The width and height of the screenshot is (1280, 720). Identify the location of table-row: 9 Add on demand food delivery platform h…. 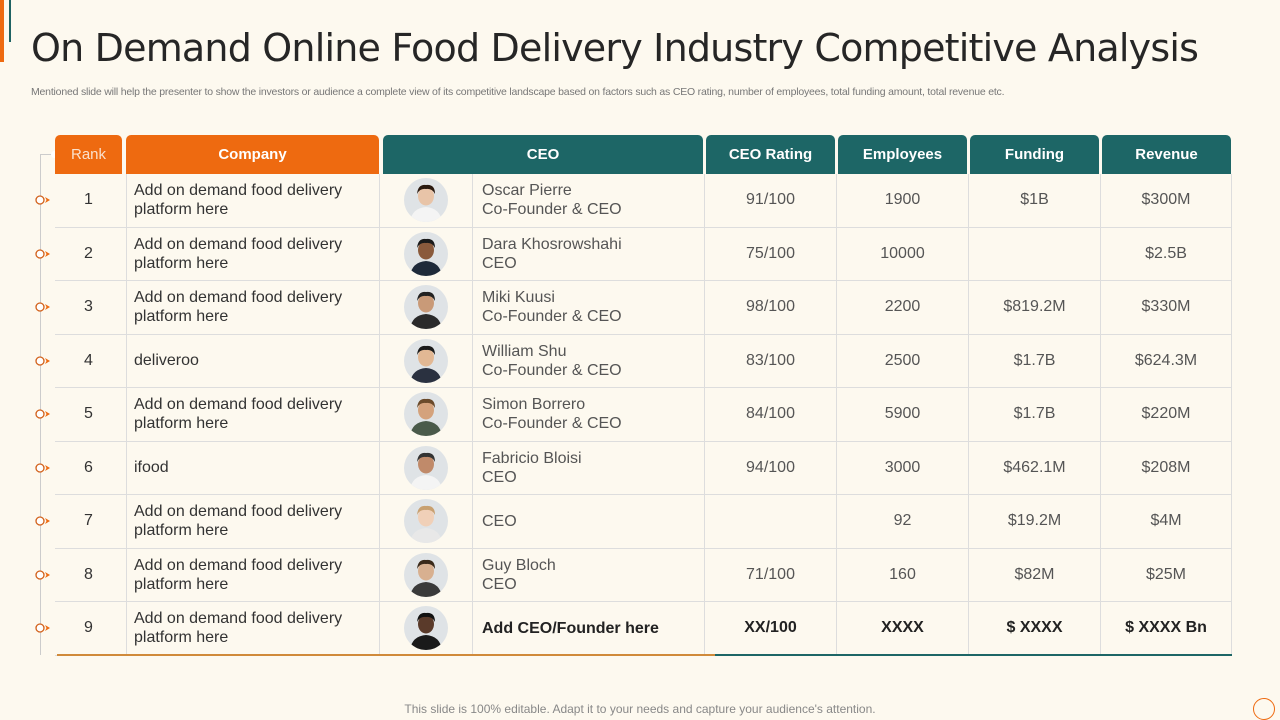
(633, 629).